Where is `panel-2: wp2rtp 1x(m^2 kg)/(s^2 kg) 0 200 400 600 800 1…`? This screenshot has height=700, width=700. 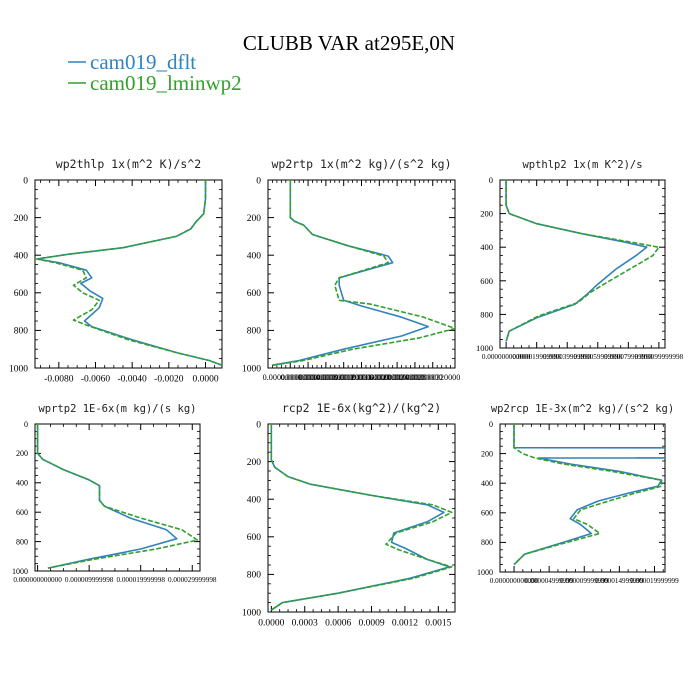
panel-2: wp2rtp 1x(m^2 kg)/(s^2 kg) 0 200 400 600 800 1… is located at coordinates (351, 269).